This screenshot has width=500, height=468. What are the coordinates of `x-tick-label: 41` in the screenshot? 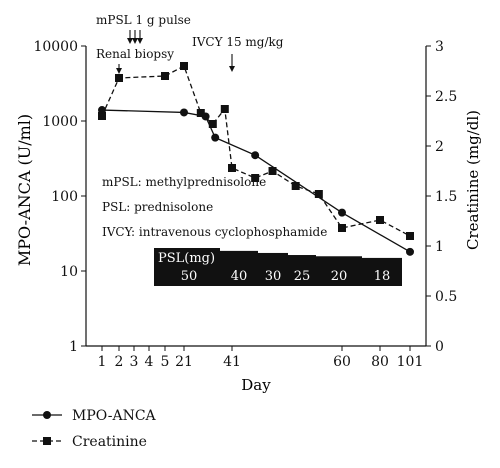 It's located at (232, 362).